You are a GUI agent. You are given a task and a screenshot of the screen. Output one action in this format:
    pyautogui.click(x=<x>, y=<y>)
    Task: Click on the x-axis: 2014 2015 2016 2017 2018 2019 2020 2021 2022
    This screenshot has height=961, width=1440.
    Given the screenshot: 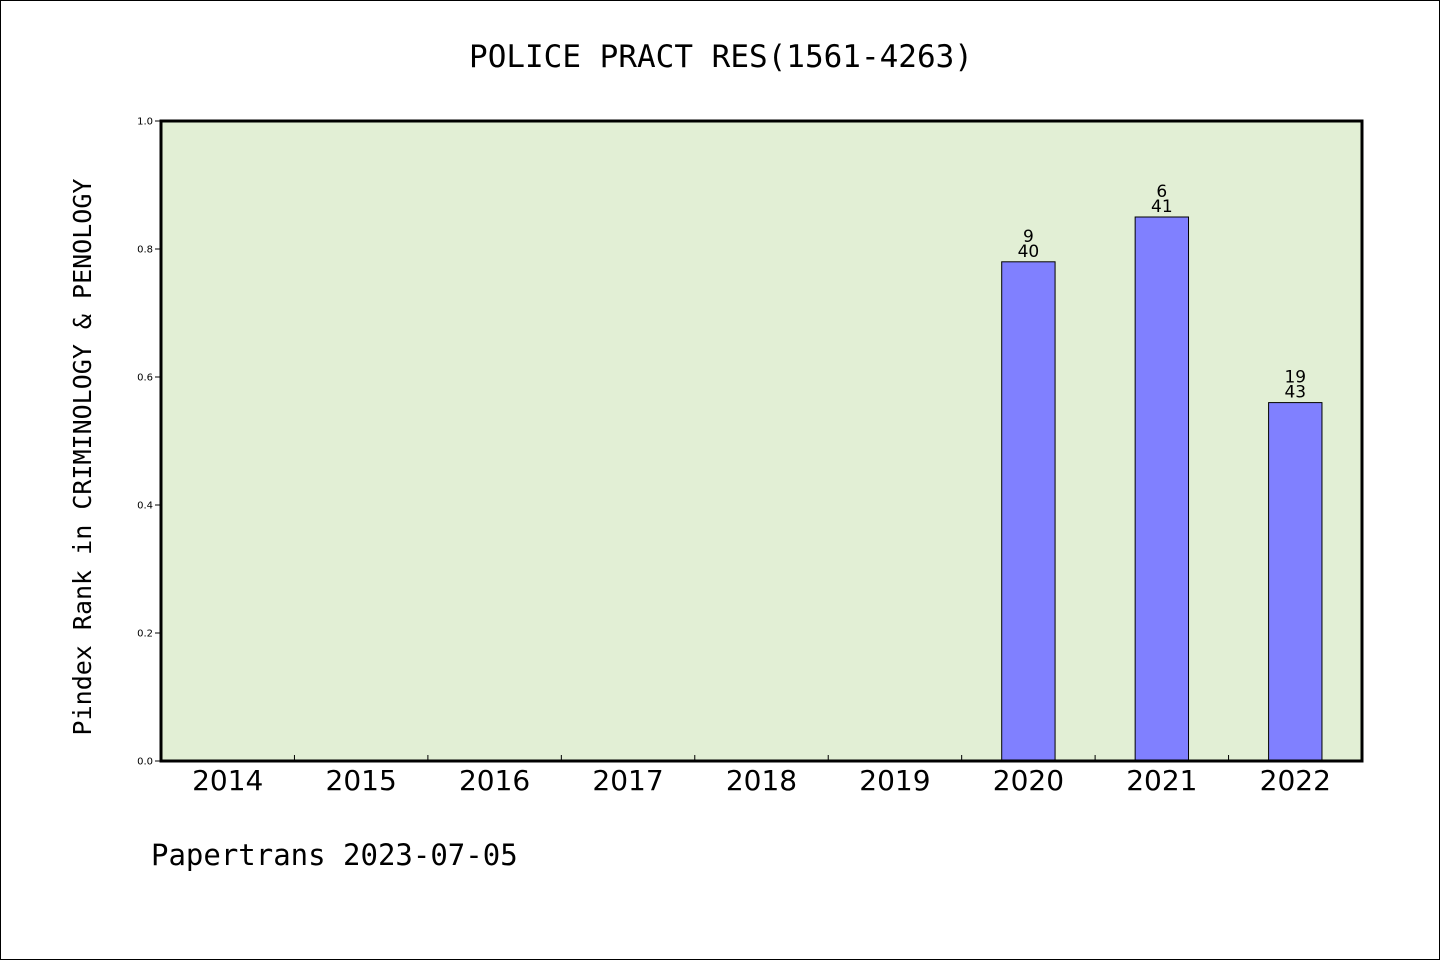 What is the action you would take?
    pyautogui.click(x=761, y=776)
    